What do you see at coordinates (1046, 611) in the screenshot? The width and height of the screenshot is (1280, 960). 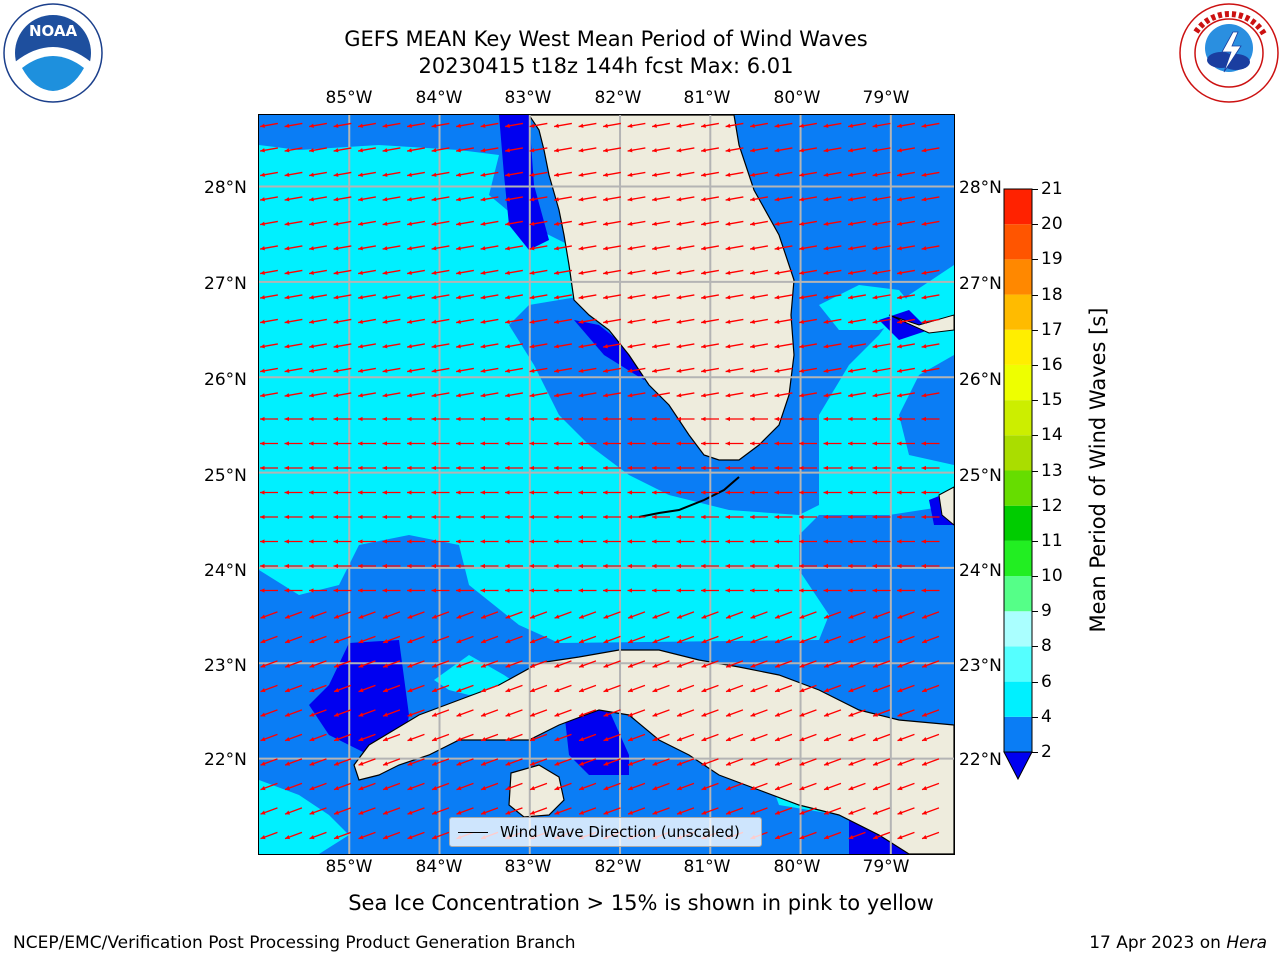 I see `colorbar-tick-label: 9` at bounding box center [1046, 611].